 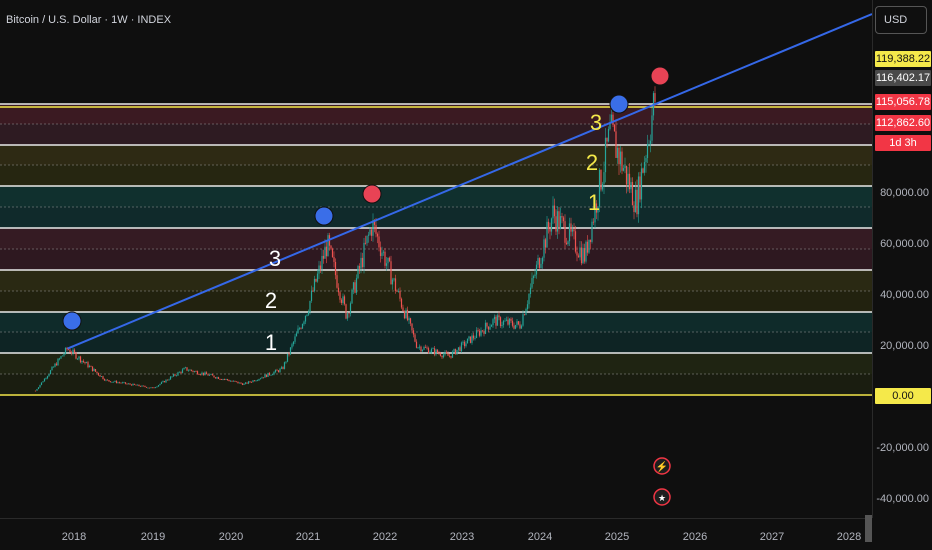 I want to click on symbol-legend: Bitcoin / U.S. Dollar · 1W · INDEX, so click(x=89, y=20).